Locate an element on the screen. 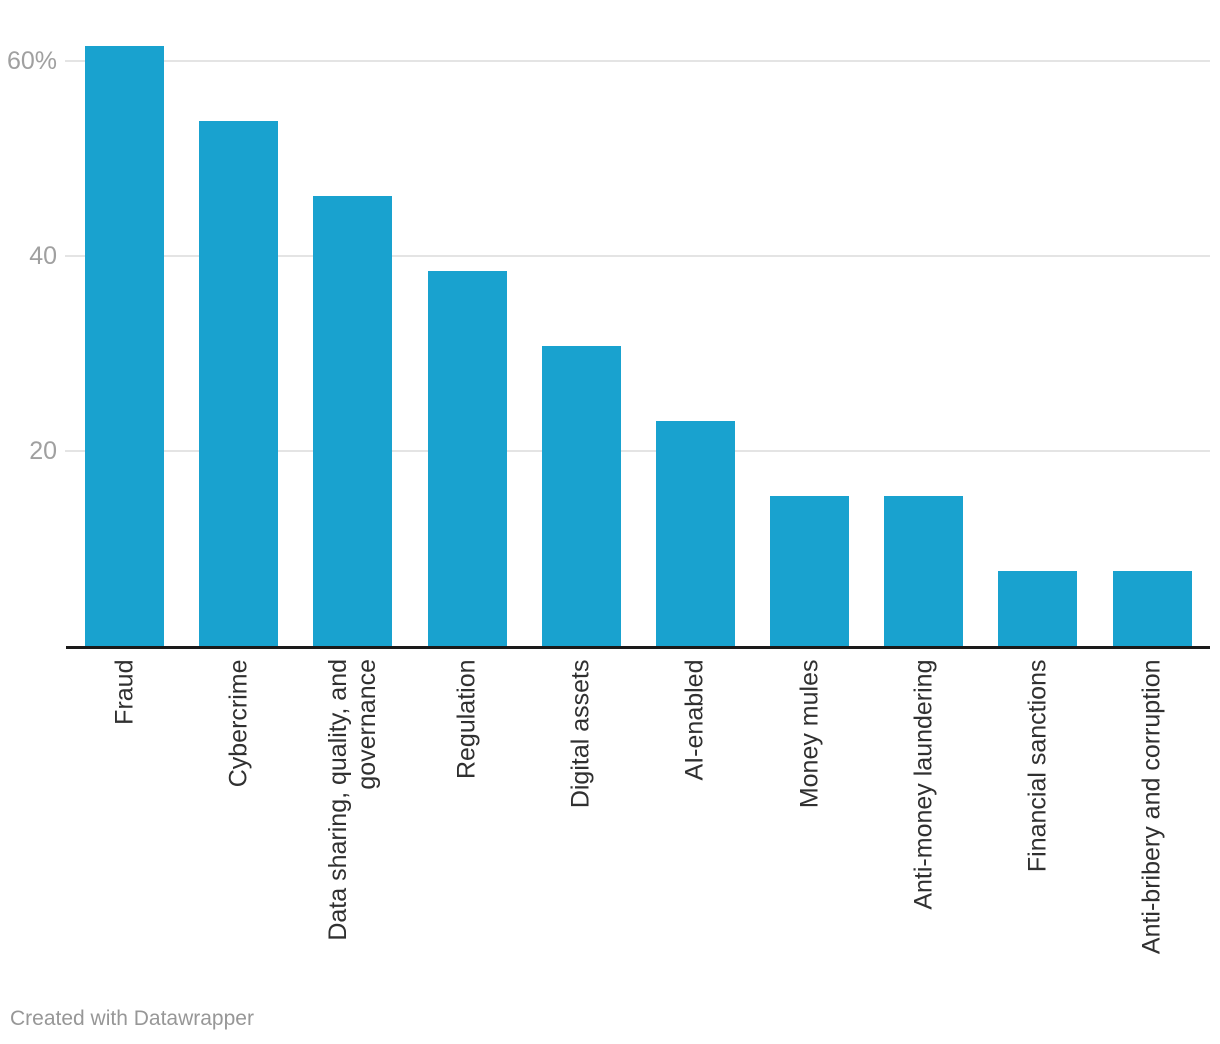 The image size is (1220, 1044). x-axis-label: Fraud is located at coordinates (124, 692).